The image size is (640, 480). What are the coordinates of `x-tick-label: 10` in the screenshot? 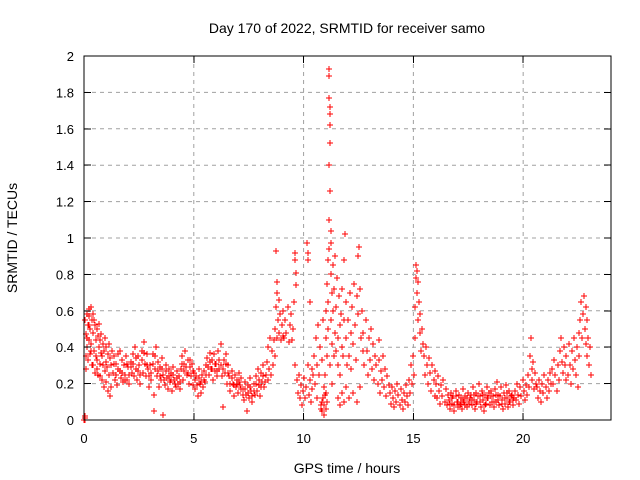 It's located at (303, 438).